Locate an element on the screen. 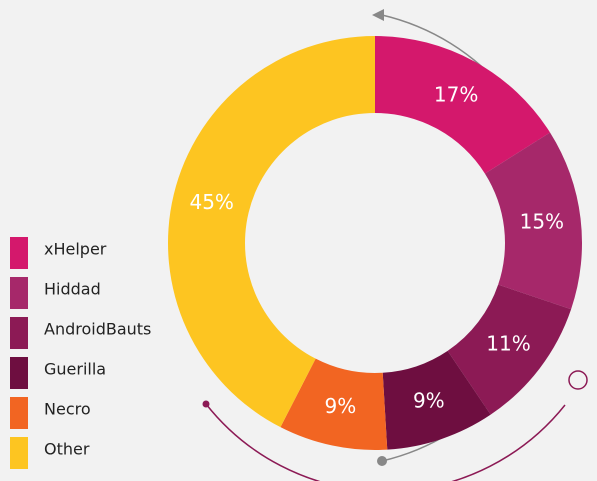  data-label: 17% is located at coordinates (456, 94).